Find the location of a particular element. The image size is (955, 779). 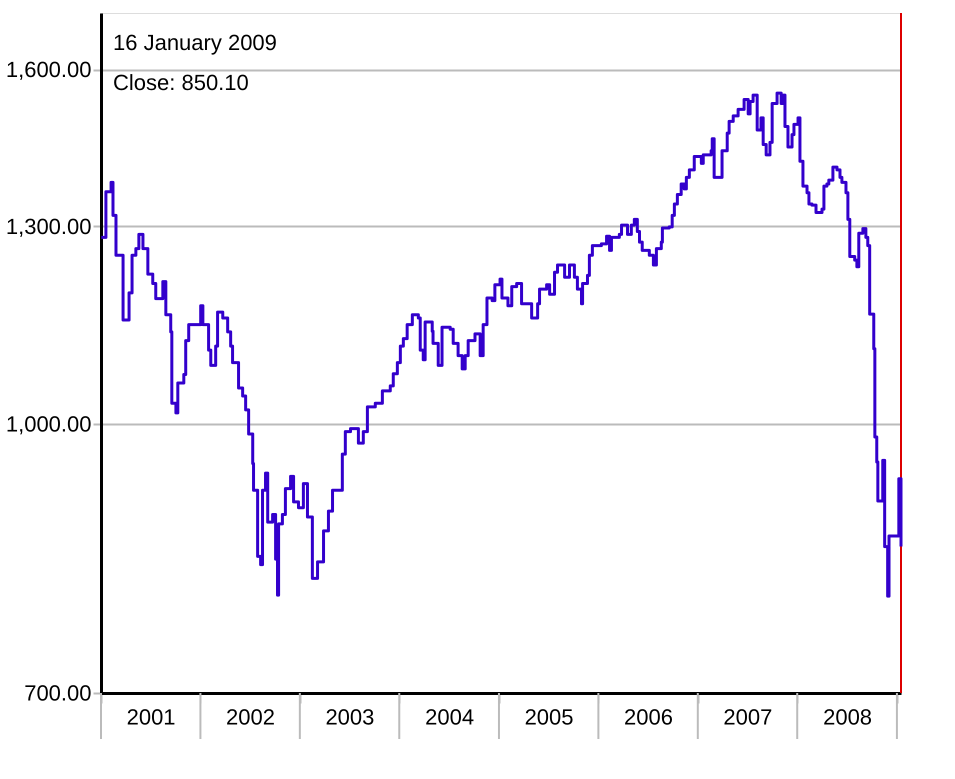

y-tick-label: 700.00 is located at coordinates (58, 693).